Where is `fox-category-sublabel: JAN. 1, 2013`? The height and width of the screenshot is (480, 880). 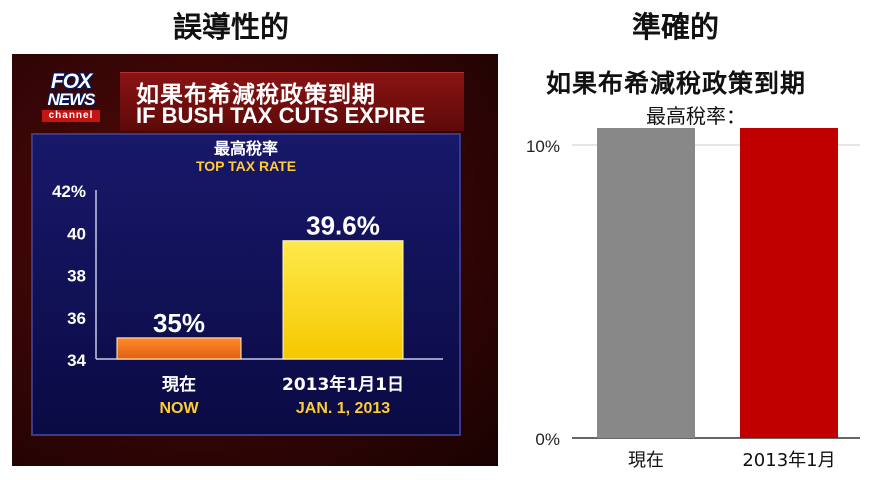
fox-category-sublabel: JAN. 1, 2013 is located at coordinates (343, 408).